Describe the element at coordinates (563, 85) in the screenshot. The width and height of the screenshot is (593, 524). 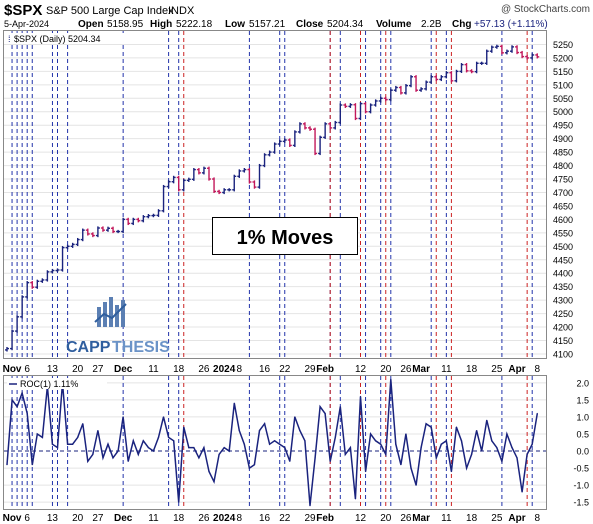
I see `price-y-tick-label: 5100` at that location.